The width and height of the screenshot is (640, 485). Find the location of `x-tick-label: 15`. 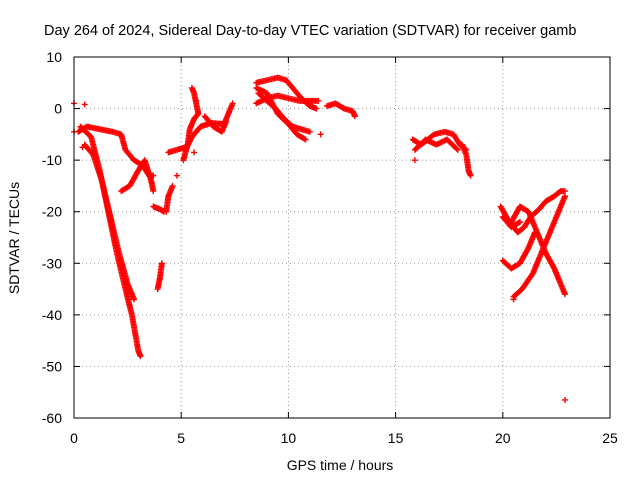

x-tick-label: 15 is located at coordinates (396, 438).